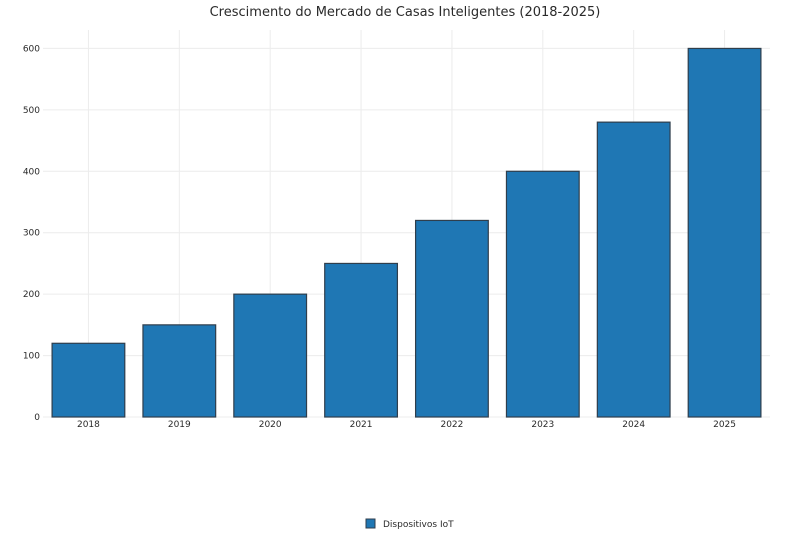 Image resolution: width=812 pixels, height=546 pixels. Describe the element at coordinates (542, 294) in the screenshot. I see `bar-2023` at that location.